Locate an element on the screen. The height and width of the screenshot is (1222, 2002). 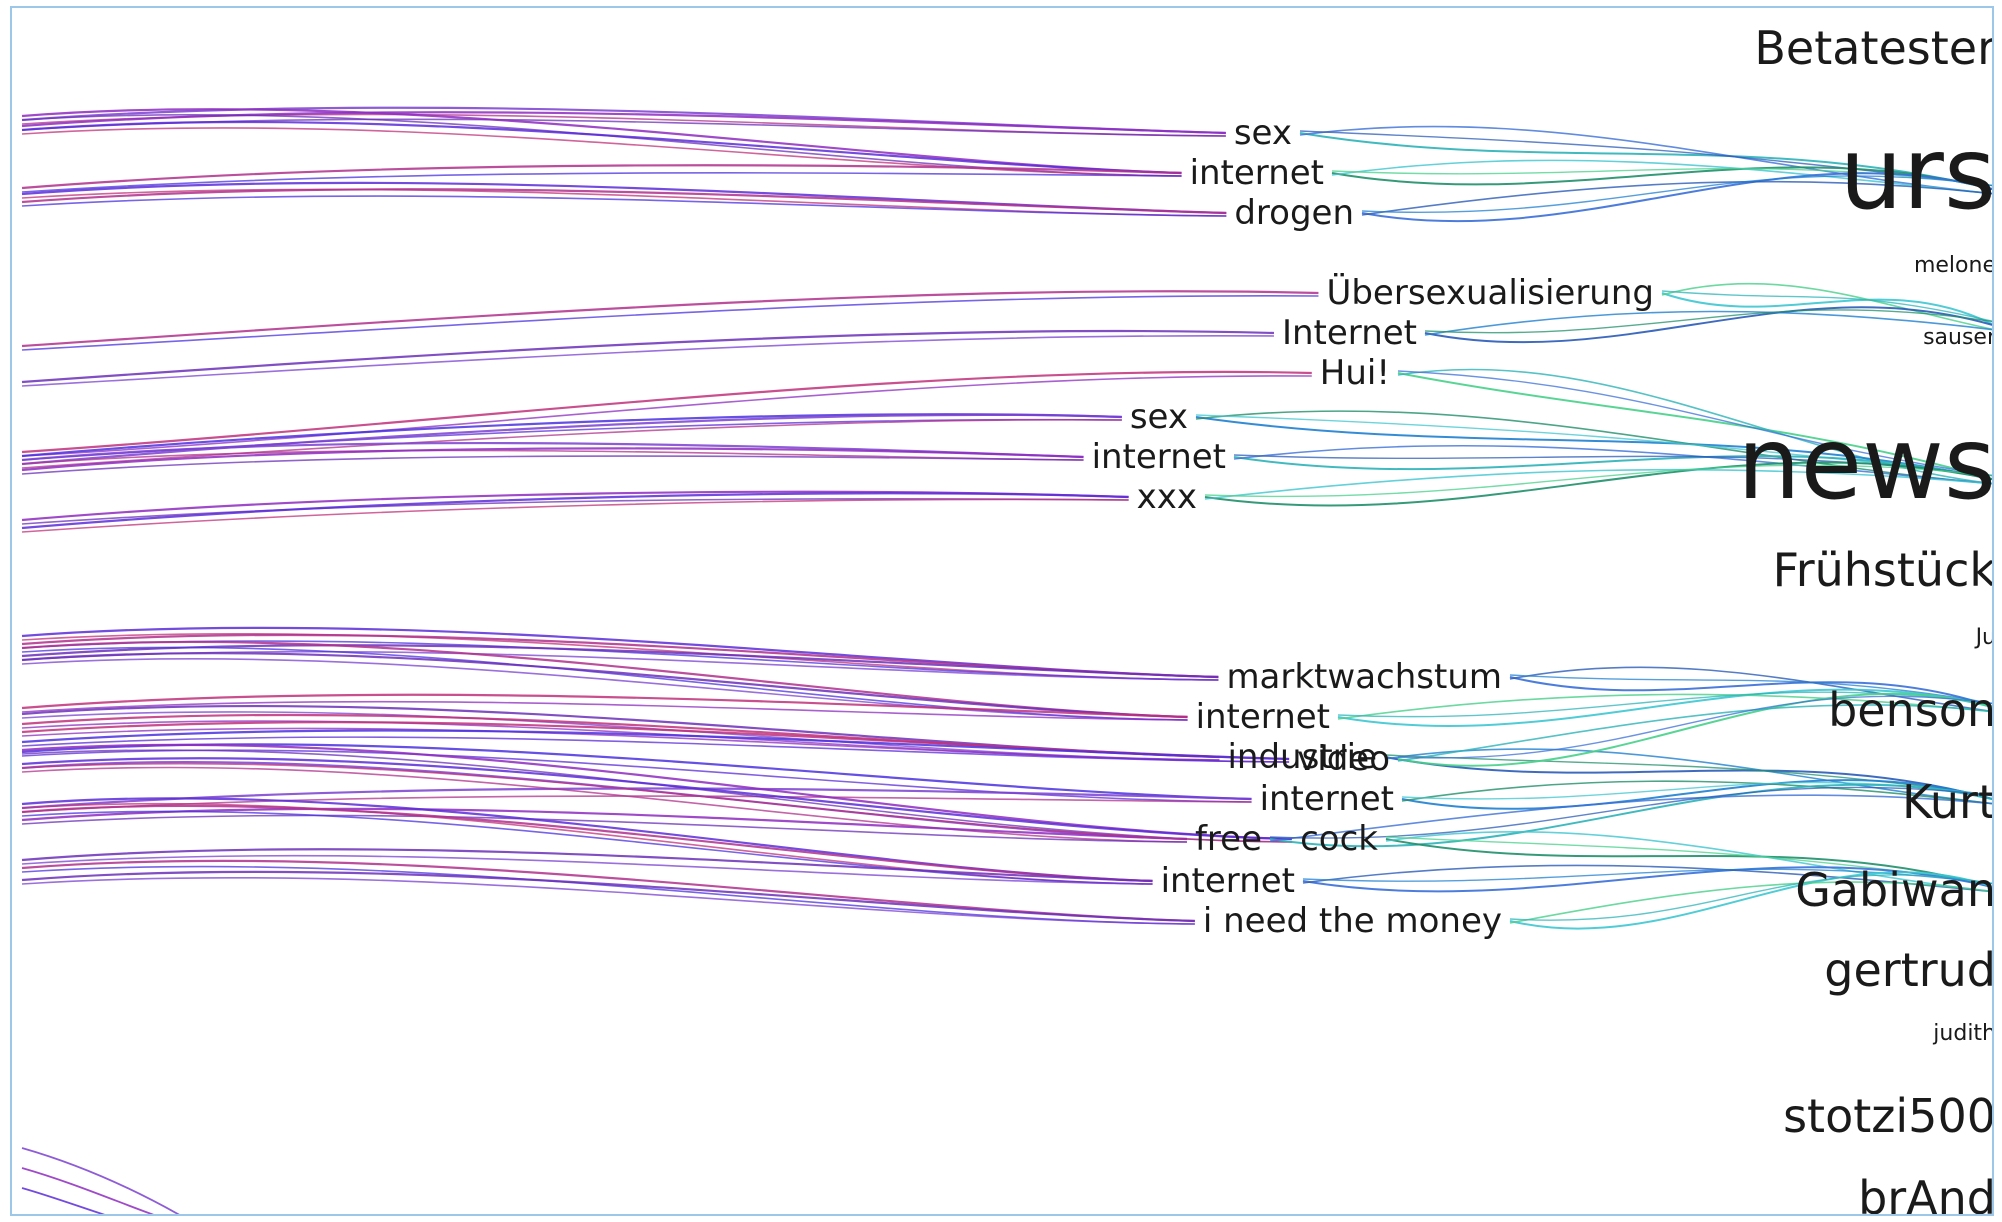
user-label: Frühstück is located at coordinates (1883, 570).